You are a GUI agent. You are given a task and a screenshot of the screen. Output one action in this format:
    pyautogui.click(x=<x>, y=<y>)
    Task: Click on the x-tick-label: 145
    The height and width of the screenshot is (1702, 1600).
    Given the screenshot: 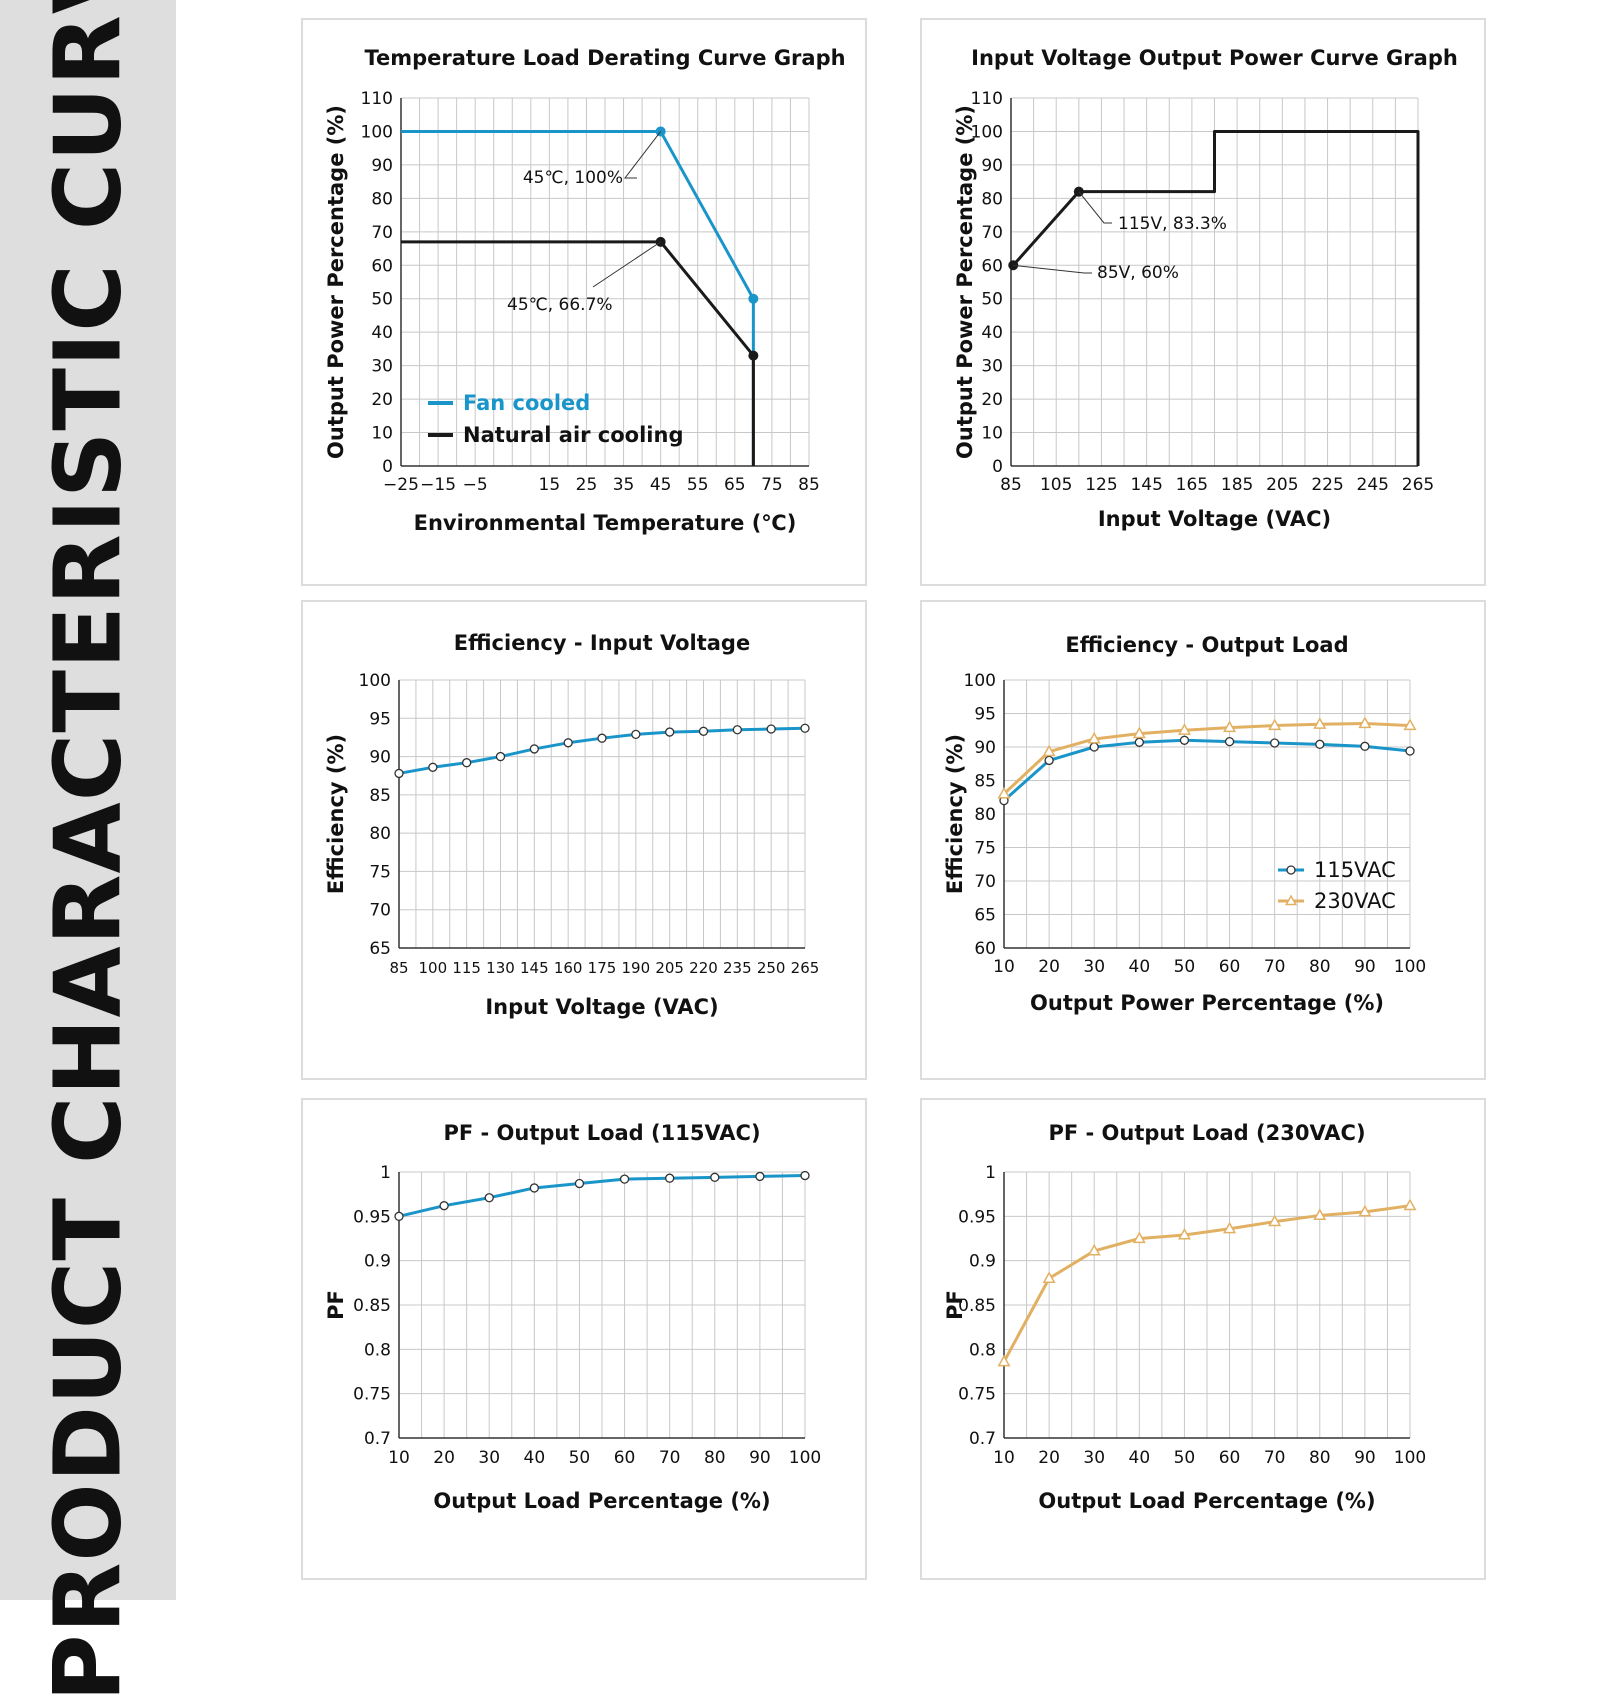 What is the action you would take?
    pyautogui.click(x=1146, y=485)
    